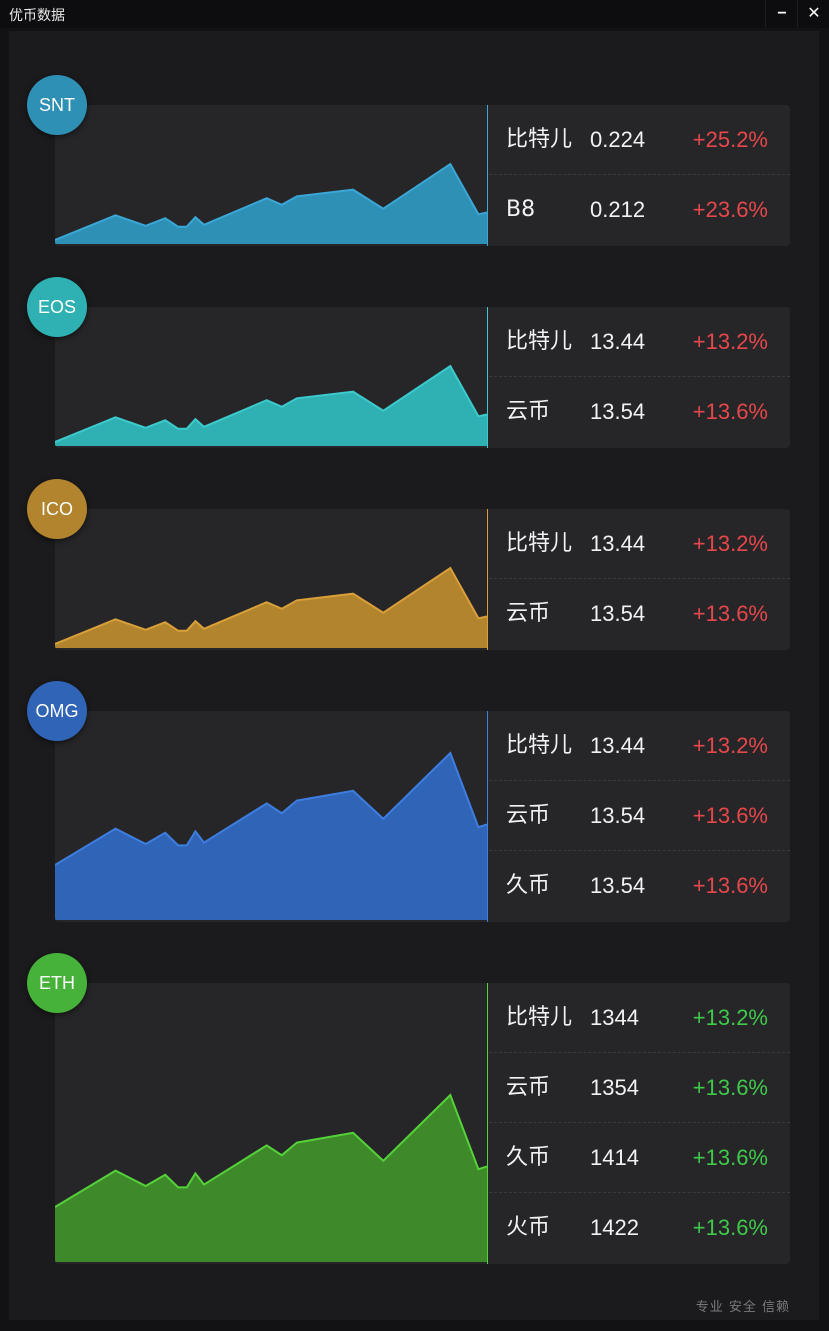 The image size is (829, 1331). I want to click on coin-card-ico: 比特儿 13.44 +13.2% 云币 13.54 +13.6%, so click(422, 579).